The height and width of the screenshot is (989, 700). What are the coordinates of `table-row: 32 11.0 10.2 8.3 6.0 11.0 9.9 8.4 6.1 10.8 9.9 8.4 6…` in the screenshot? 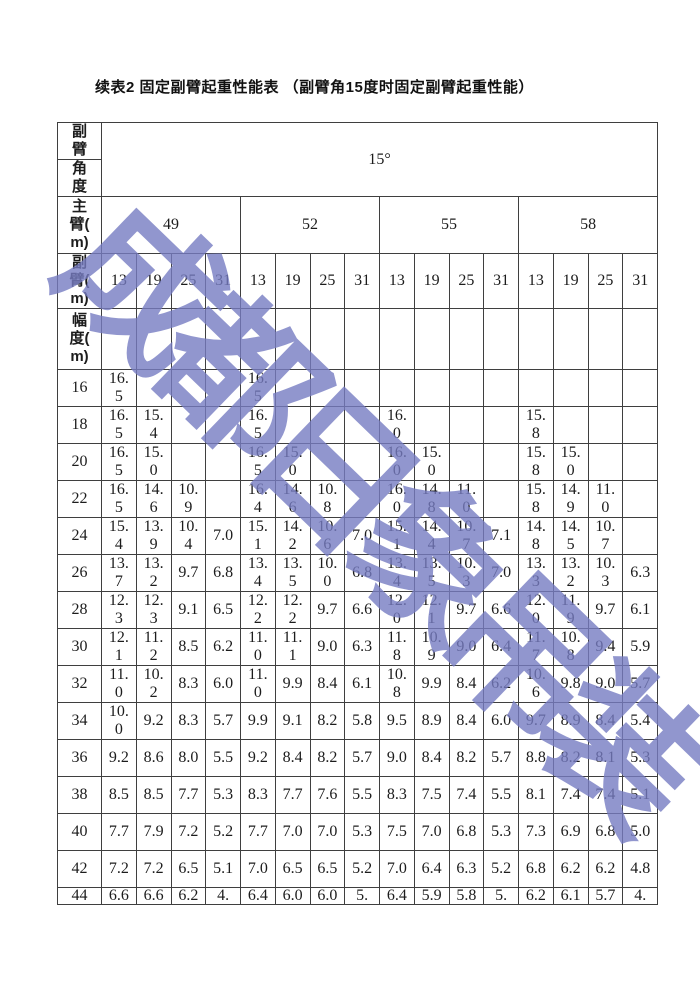 It's located at (358, 684).